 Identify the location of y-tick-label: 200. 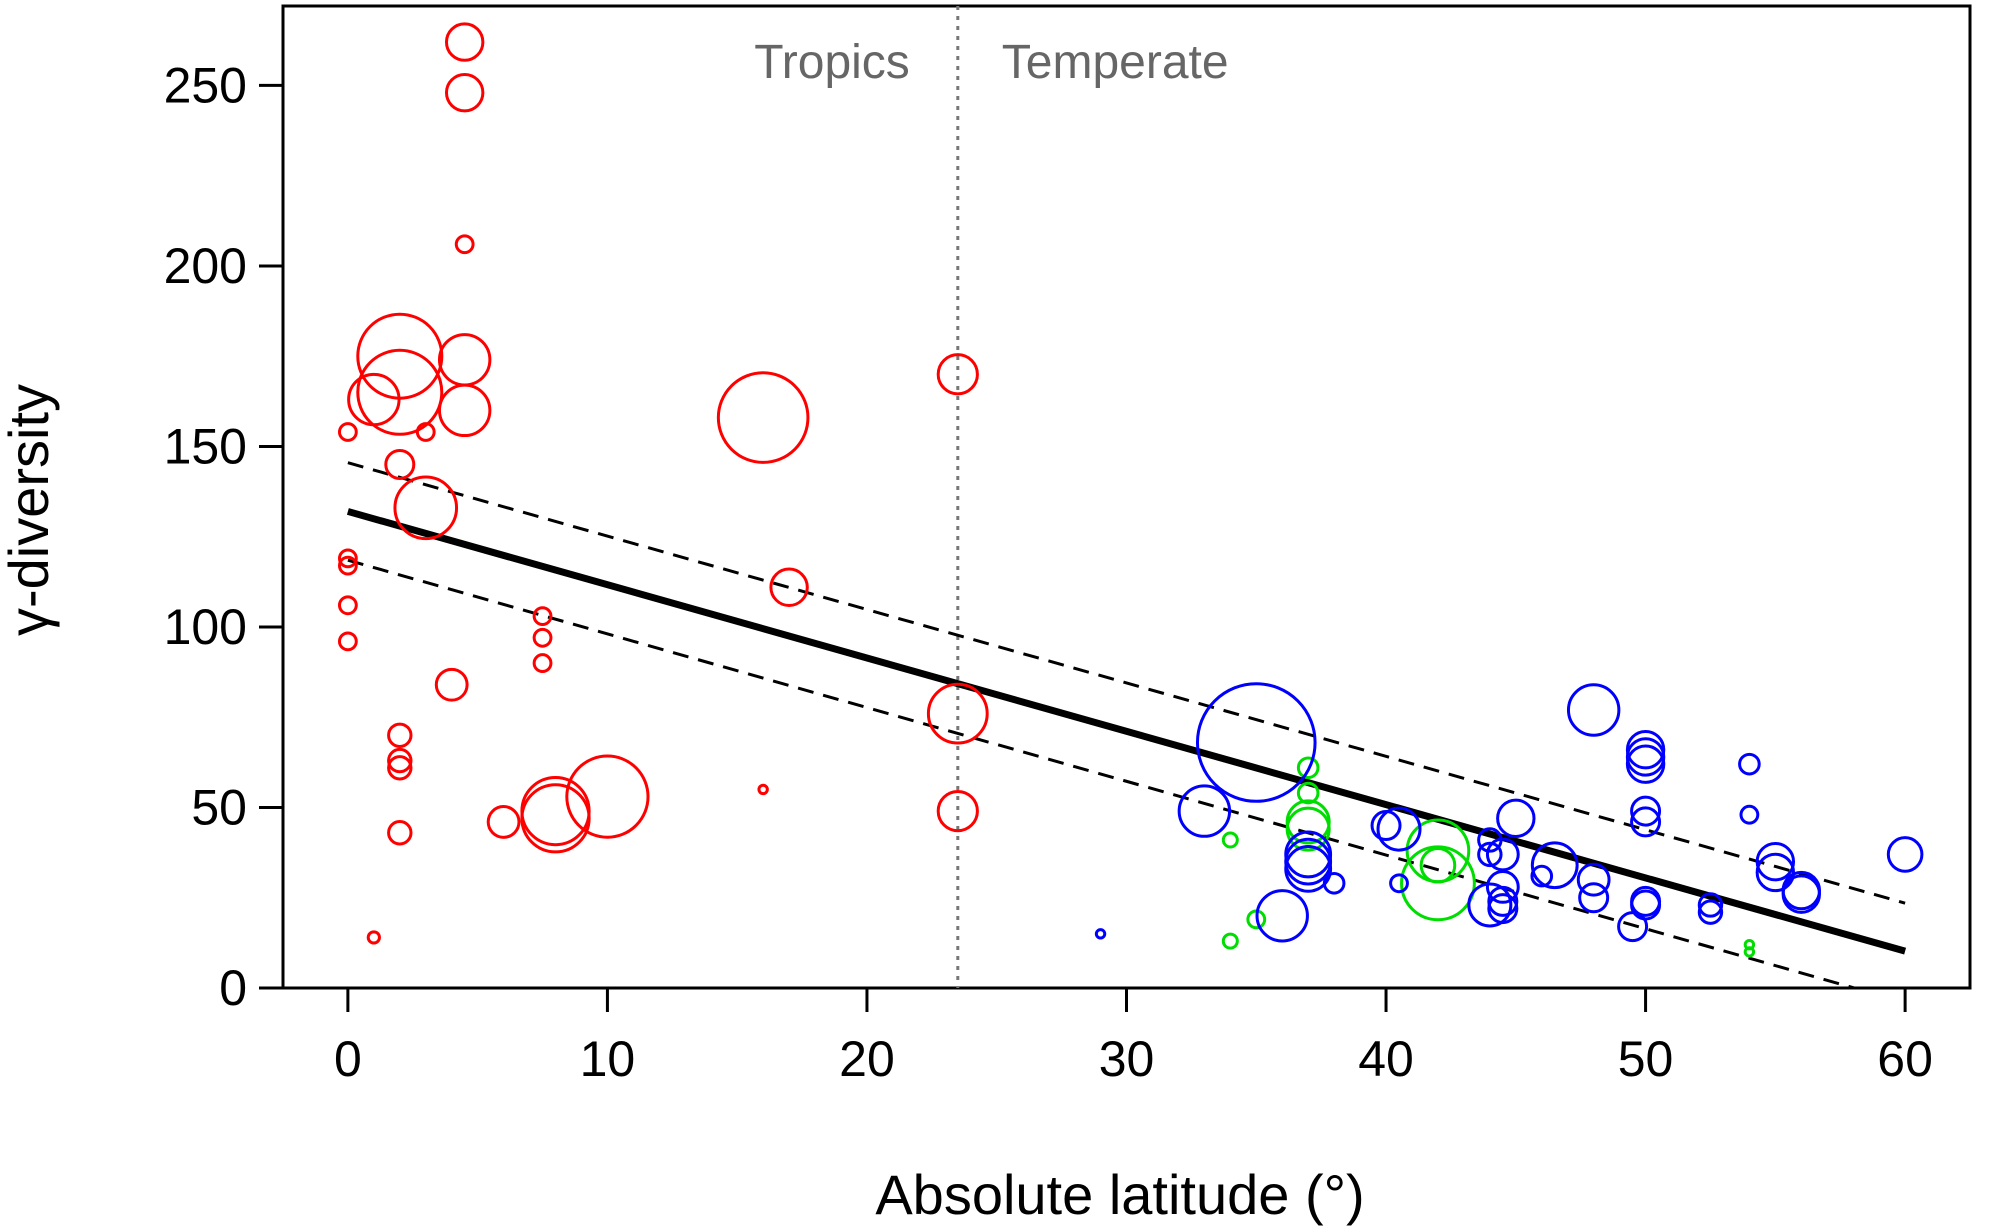
(205, 266).